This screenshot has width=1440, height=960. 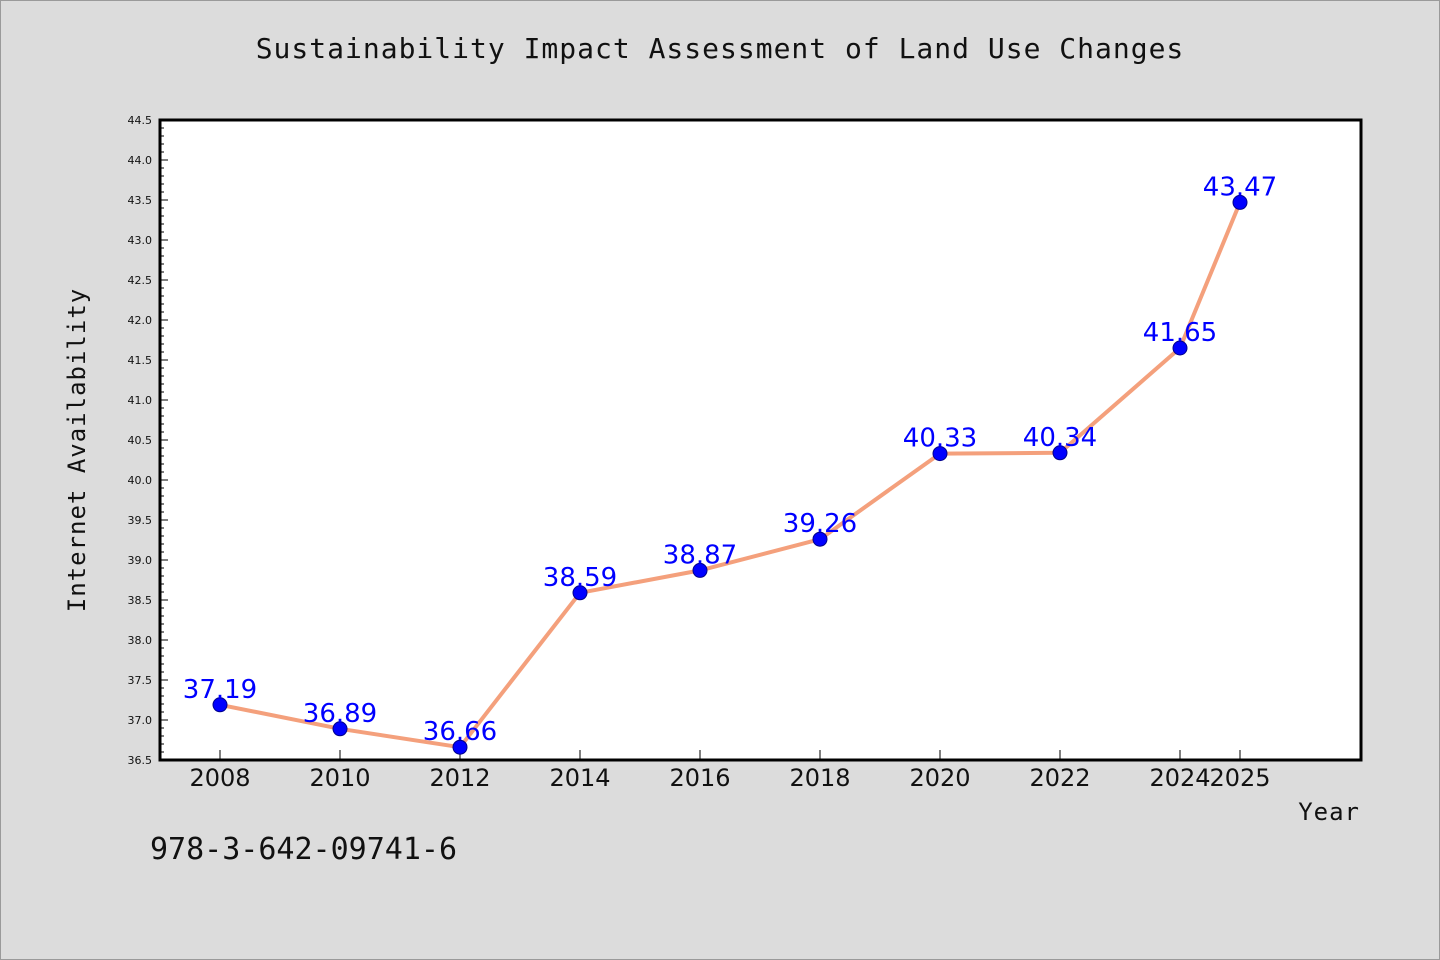 What do you see at coordinates (1060, 438) in the screenshot?
I see `data-label: 40.34` at bounding box center [1060, 438].